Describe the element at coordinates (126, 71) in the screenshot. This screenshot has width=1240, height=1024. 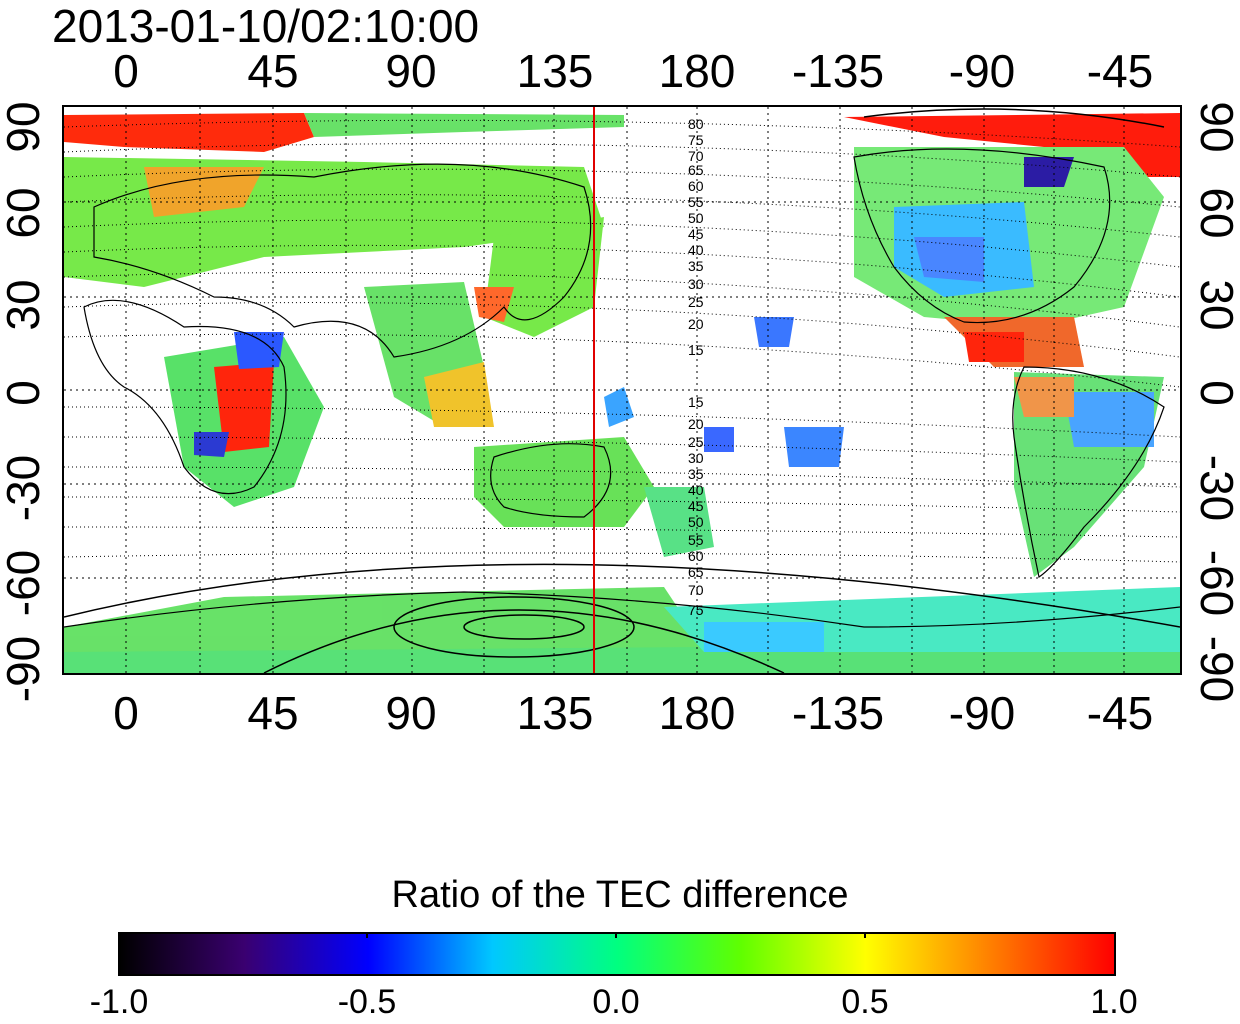
I see `top-lon-tick: 0` at that location.